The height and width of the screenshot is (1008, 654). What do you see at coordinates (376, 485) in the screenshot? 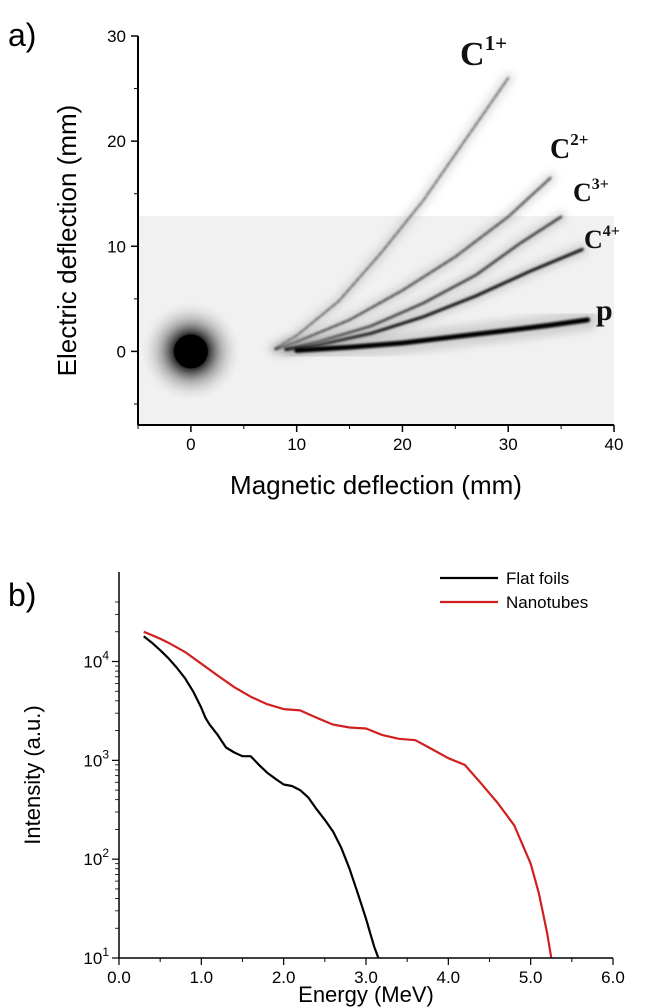
I see `panel-a-x-axis-title: Magnetic deflection (mm)` at bounding box center [376, 485].